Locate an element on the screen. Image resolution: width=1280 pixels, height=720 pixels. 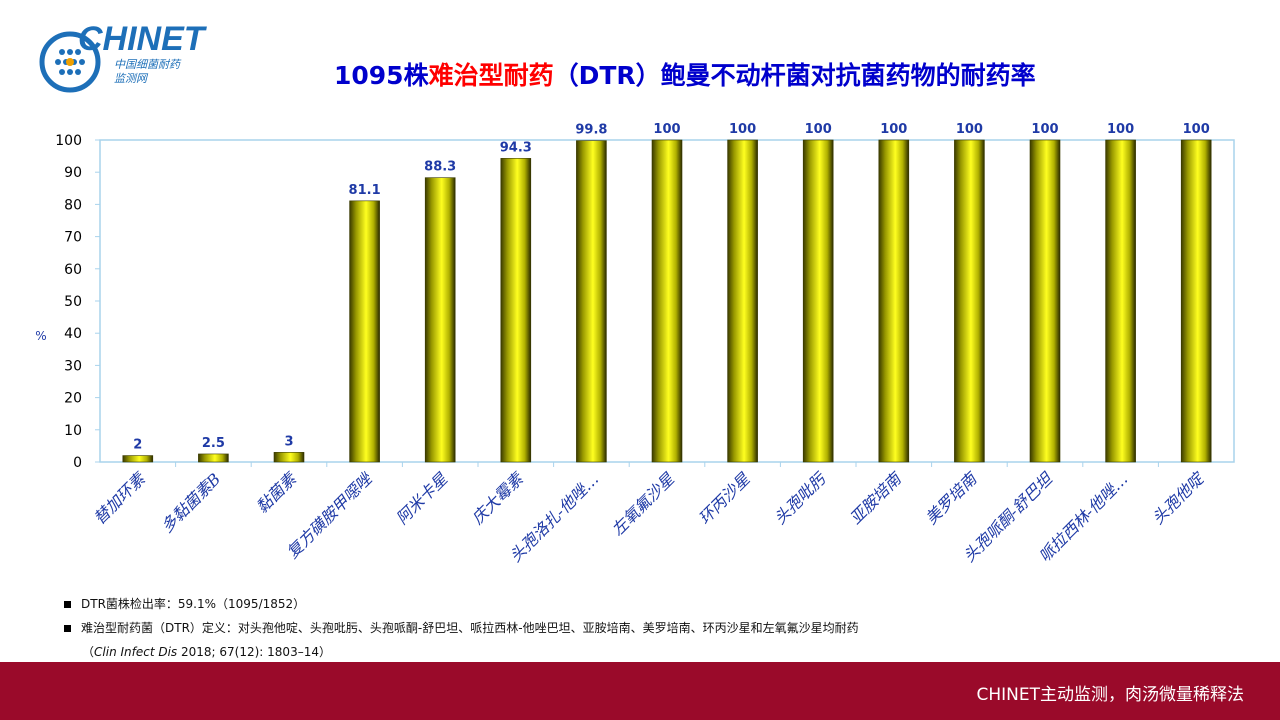
title-part-3: （DTR）鲍曼不动杆菌对抗菌药物的耐药率 is located at coordinates (794, 75).